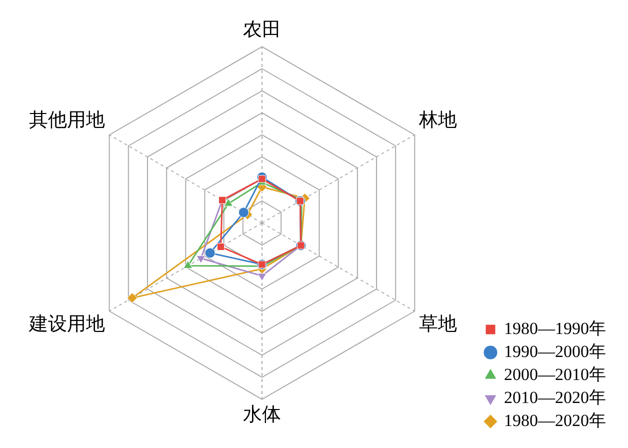  Describe the element at coordinates (555, 328) in the screenshot. I see `legend-label: 1980—1990年` at that location.